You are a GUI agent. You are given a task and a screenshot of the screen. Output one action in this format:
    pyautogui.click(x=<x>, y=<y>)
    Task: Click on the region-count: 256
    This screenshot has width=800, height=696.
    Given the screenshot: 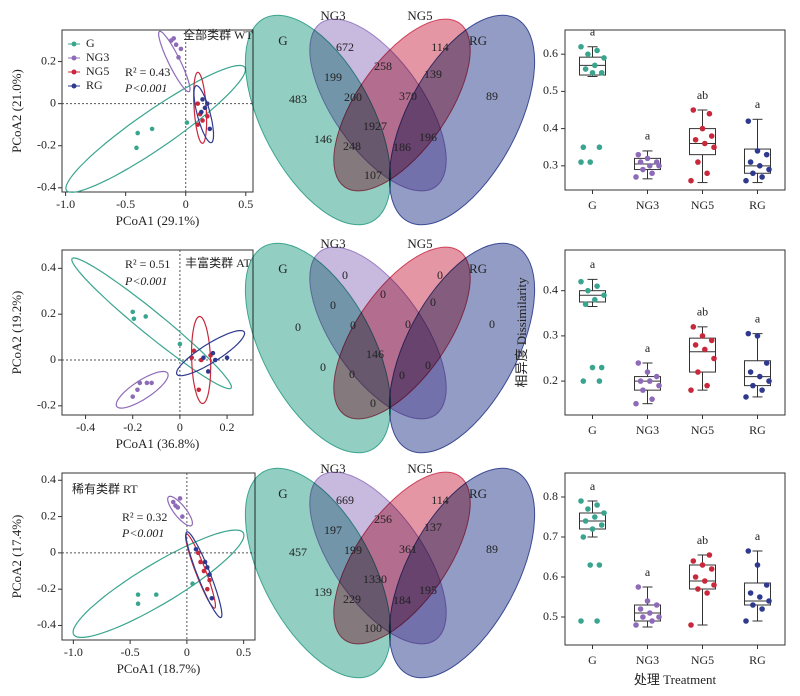 What is the action you would take?
    pyautogui.click(x=383, y=519)
    